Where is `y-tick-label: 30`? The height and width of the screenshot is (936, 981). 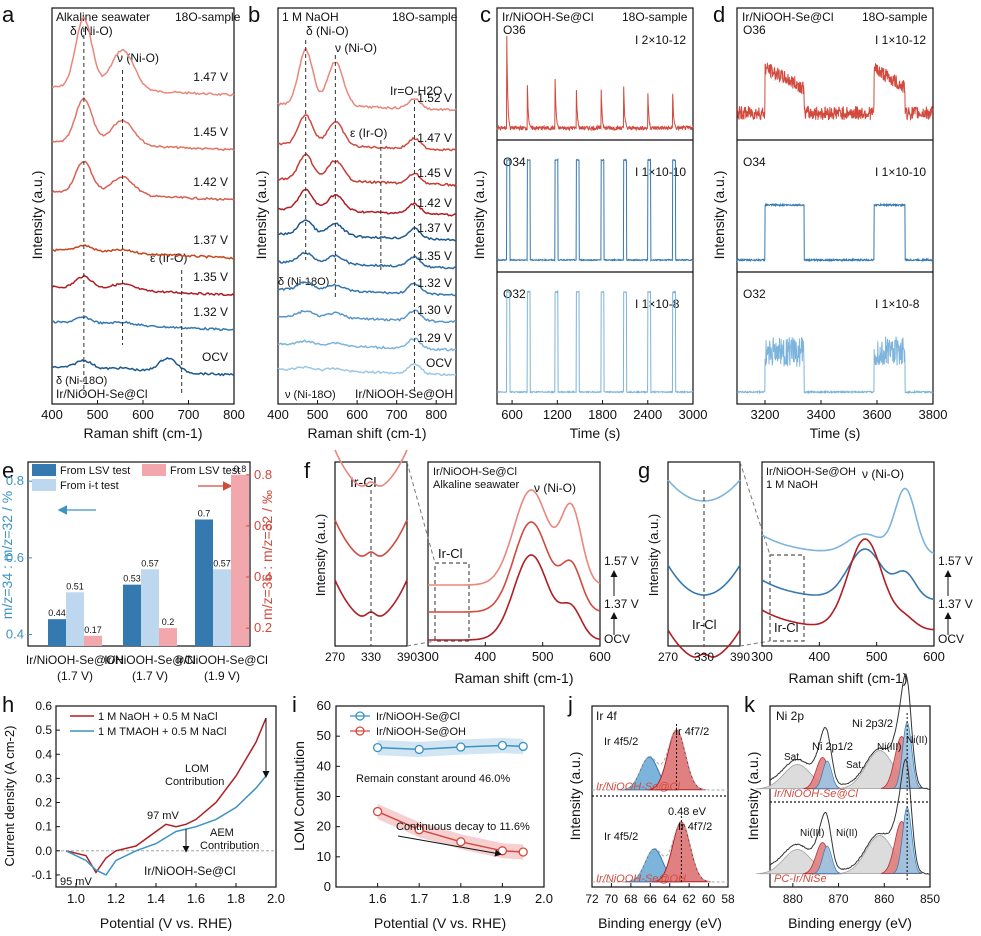 y-tick-label: 30 is located at coordinates (324, 796).